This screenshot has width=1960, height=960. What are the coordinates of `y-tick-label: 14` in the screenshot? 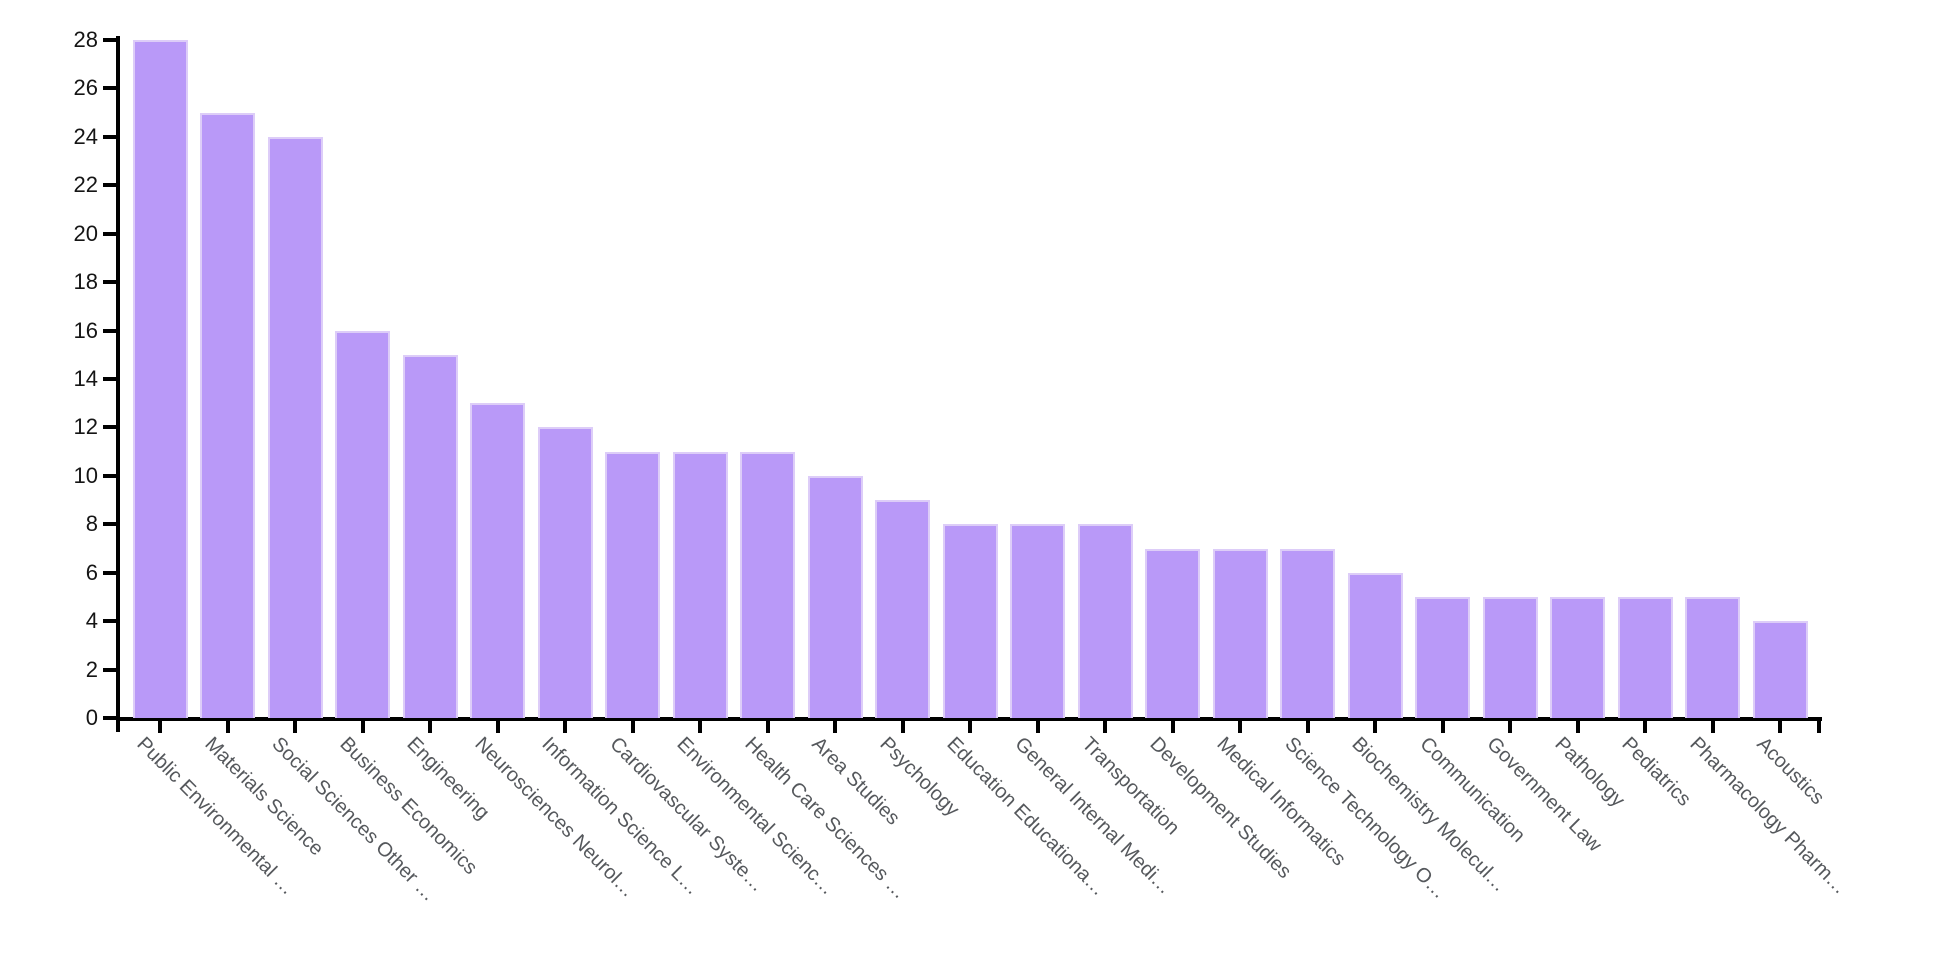 It's located at (85, 378).